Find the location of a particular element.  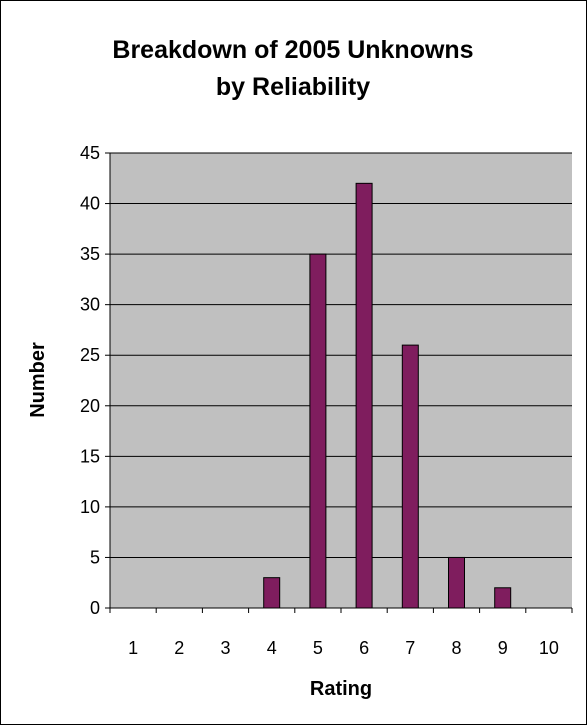

y-tick-label: 20 is located at coordinates (90, 406).